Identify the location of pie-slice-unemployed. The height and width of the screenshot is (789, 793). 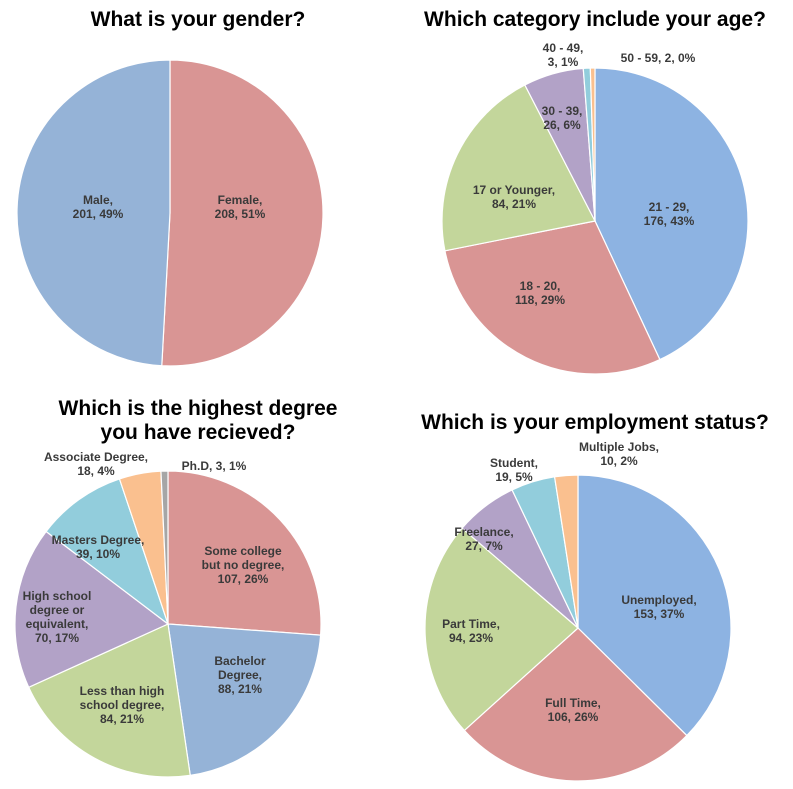
(654, 605).